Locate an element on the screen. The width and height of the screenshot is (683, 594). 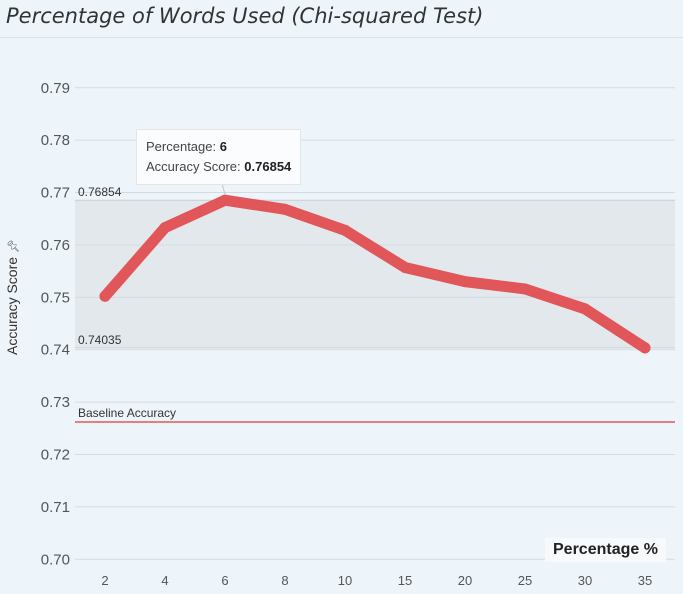
x-tick-label: 2 is located at coordinates (104, 580).